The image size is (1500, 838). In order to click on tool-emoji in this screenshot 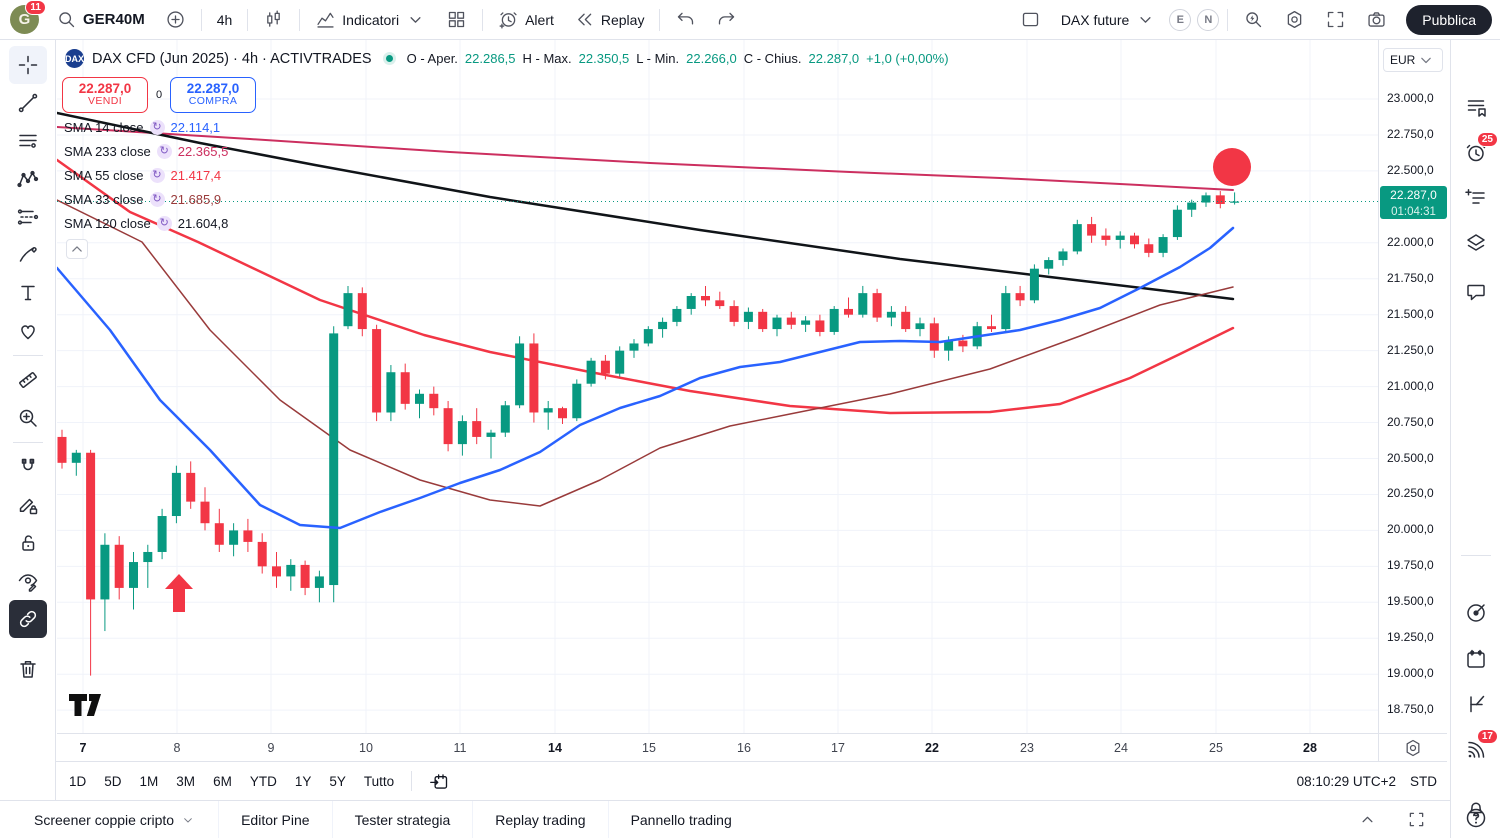, I will do `click(28, 331)`.